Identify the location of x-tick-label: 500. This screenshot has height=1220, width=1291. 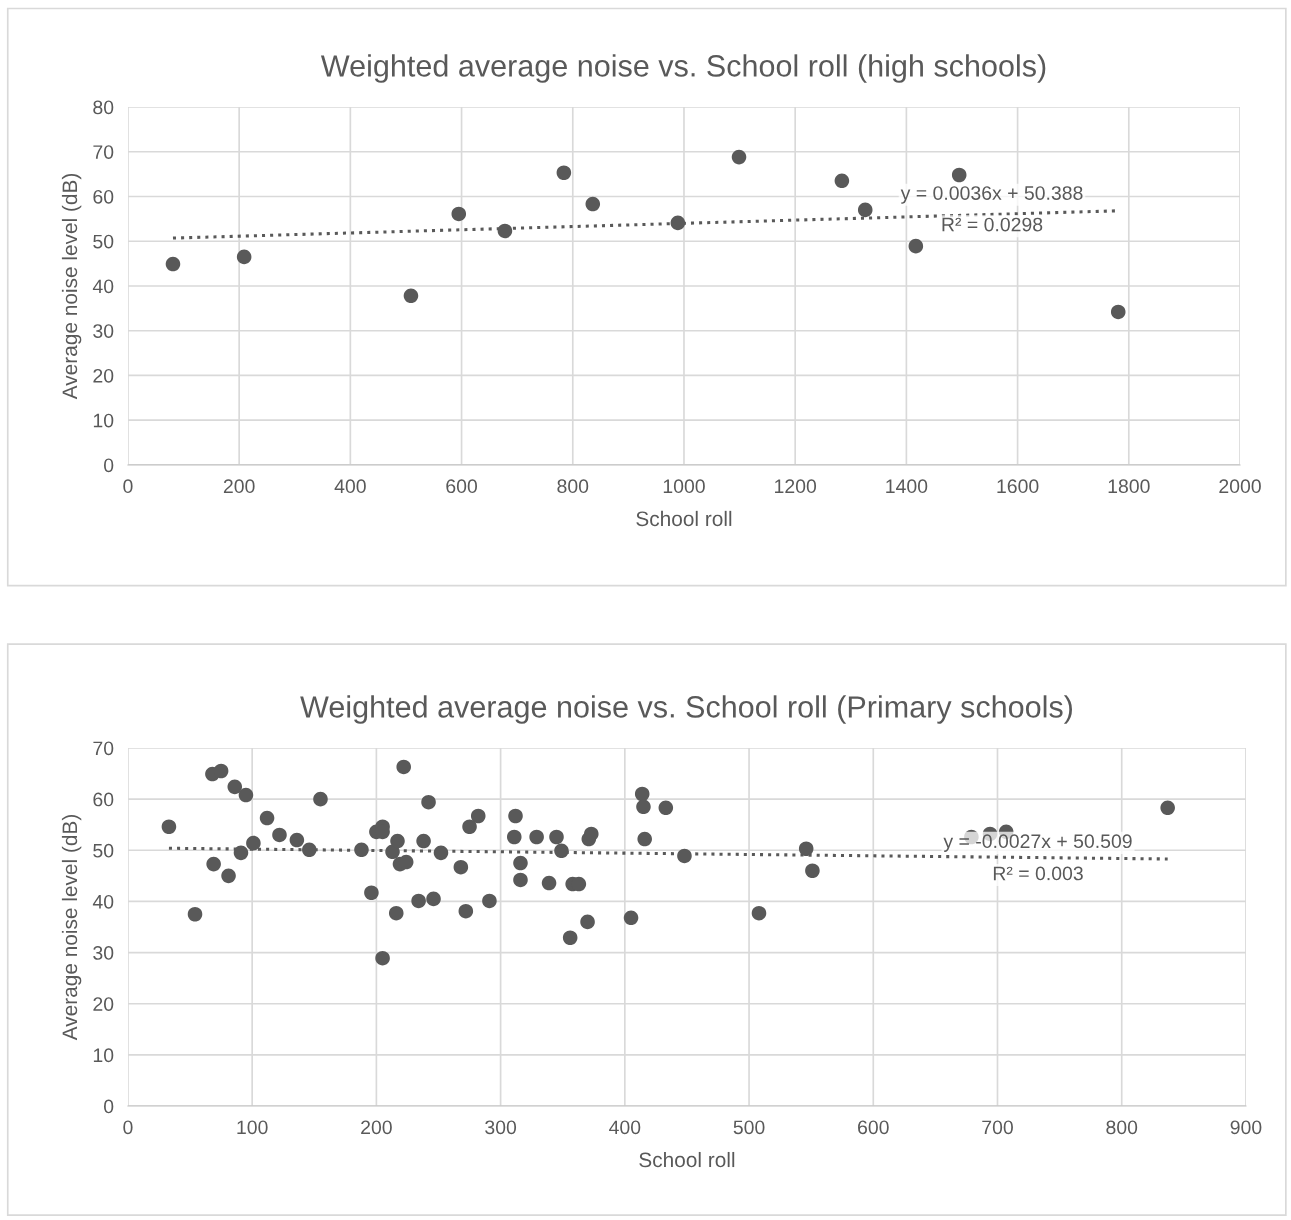
(749, 1127).